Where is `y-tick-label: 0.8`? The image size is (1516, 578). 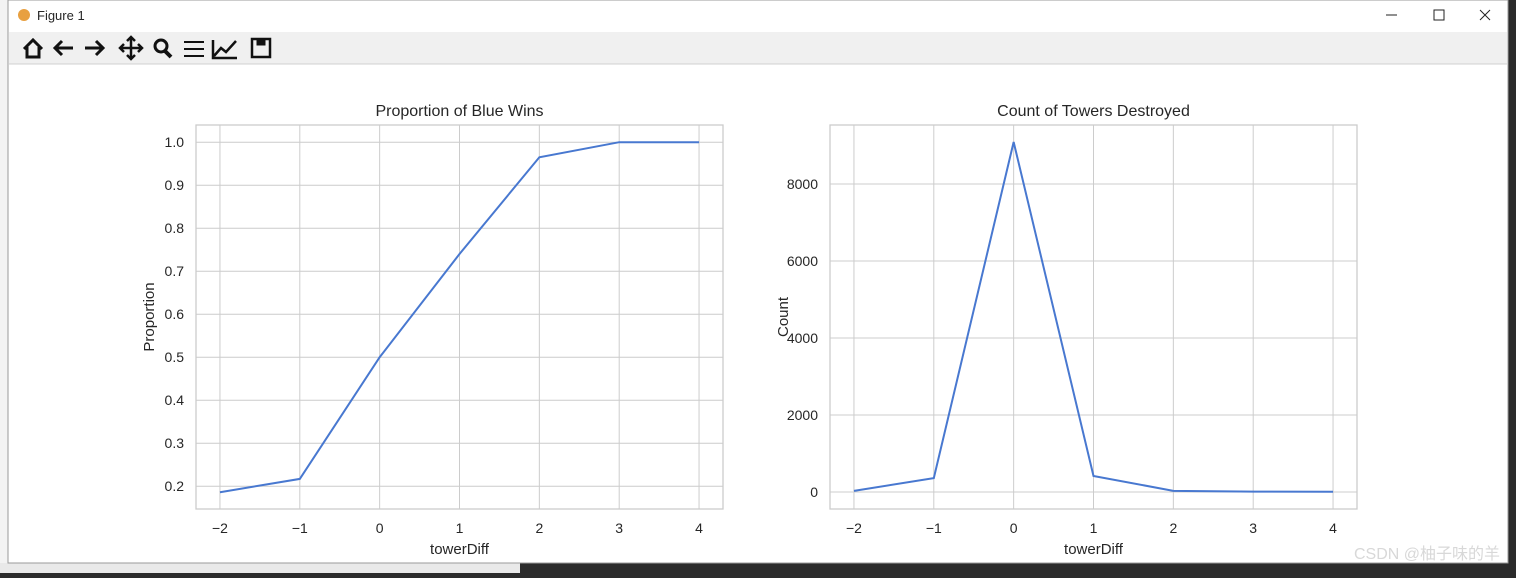 y-tick-label: 0.8 is located at coordinates (175, 228).